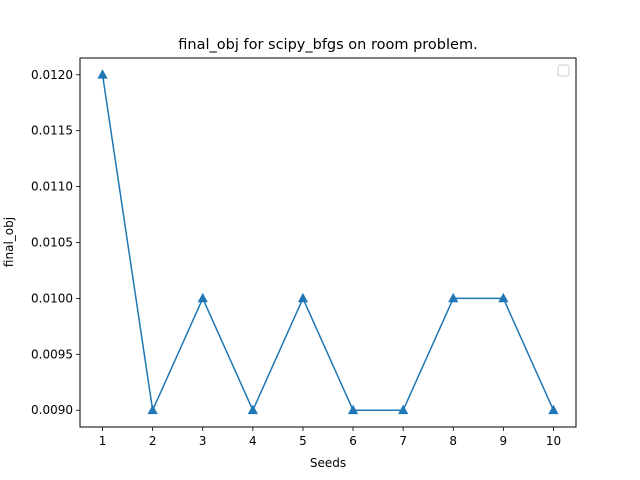 This screenshot has height=480, width=640. I want to click on y-tick-label: 0.0115, so click(52, 131).